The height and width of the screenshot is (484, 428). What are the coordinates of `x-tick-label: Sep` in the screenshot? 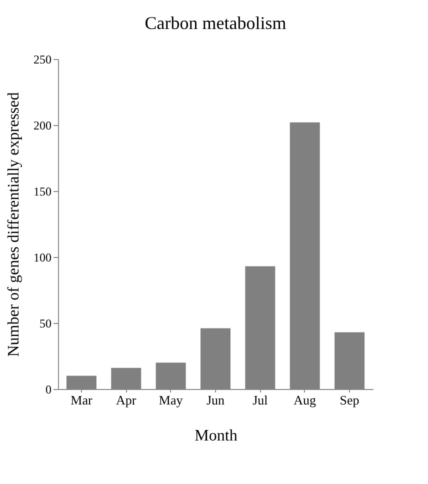 It's located at (350, 400).